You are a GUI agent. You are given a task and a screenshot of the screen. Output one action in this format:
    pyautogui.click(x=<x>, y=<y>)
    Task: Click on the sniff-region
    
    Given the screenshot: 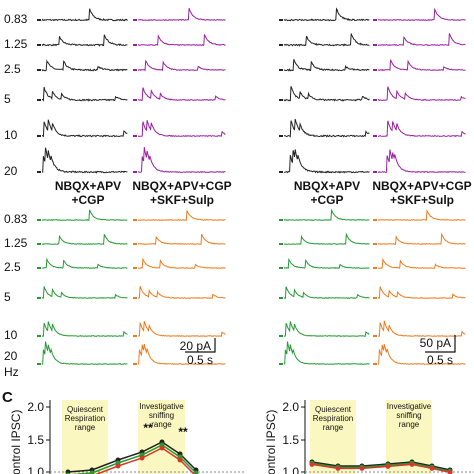 What is the action you would take?
    pyautogui.click(x=161, y=437)
    